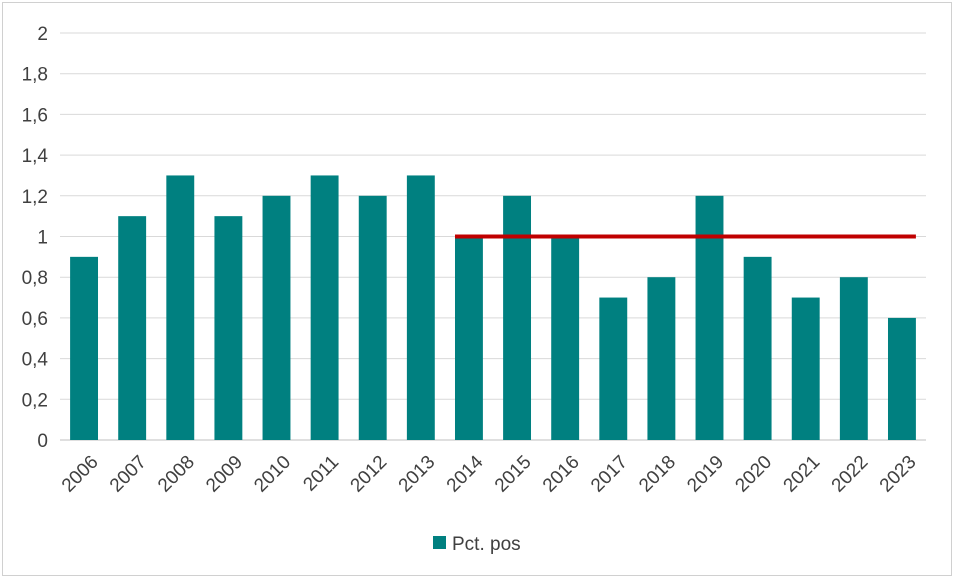 Image resolution: width=956 pixels, height=580 pixels. Describe the element at coordinates (850, 474) in the screenshot. I see `x-tick-label-2022: 2022` at that location.